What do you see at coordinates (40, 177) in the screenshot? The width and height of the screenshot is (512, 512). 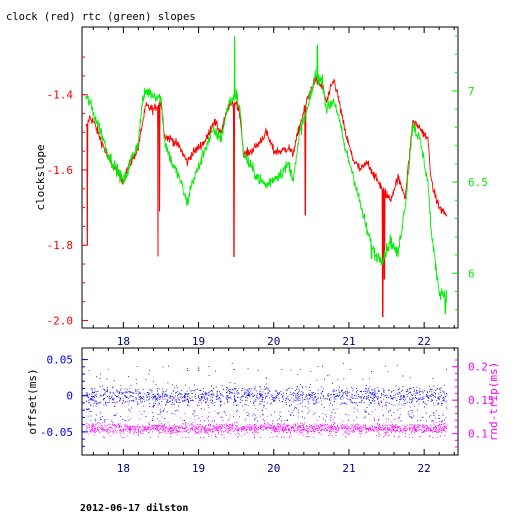 I see `y-axis-label: clockslope` at bounding box center [40, 177].